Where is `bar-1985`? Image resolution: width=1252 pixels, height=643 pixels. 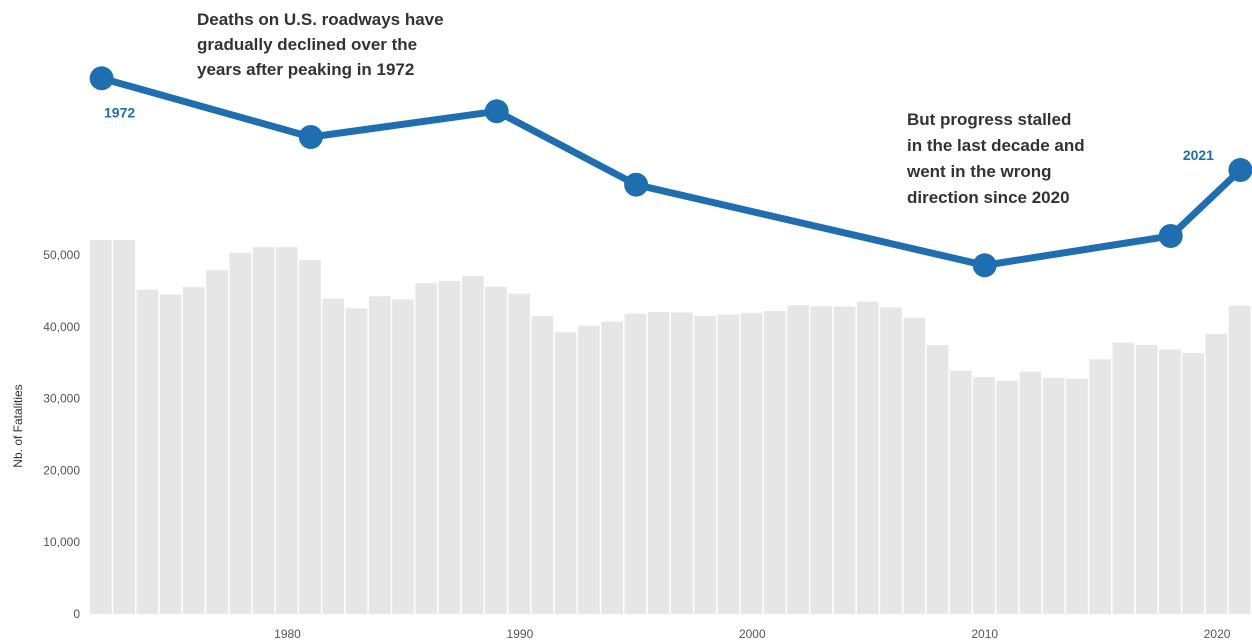 bar-1985 is located at coordinates (403, 456).